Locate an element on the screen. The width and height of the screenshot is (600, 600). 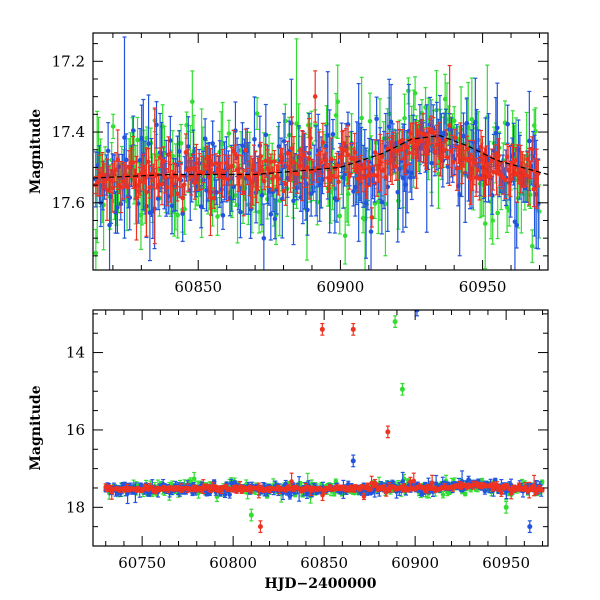
y-tick-label: 17.6 is located at coordinates (68, 203).